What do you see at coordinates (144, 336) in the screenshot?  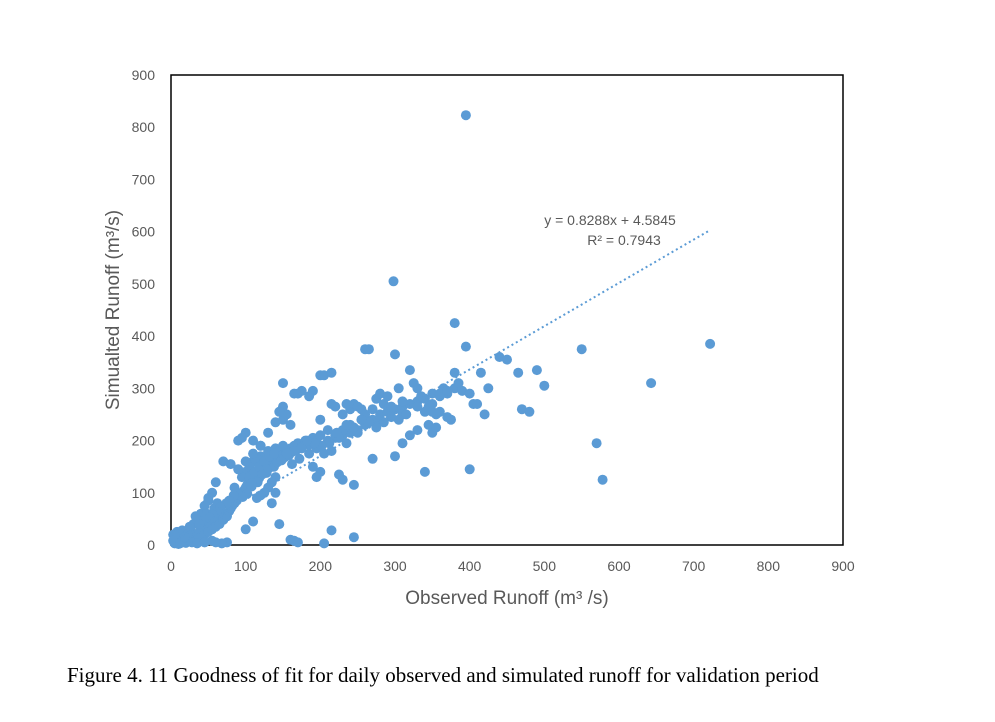 I see `y-tick-label: 400` at bounding box center [144, 336].